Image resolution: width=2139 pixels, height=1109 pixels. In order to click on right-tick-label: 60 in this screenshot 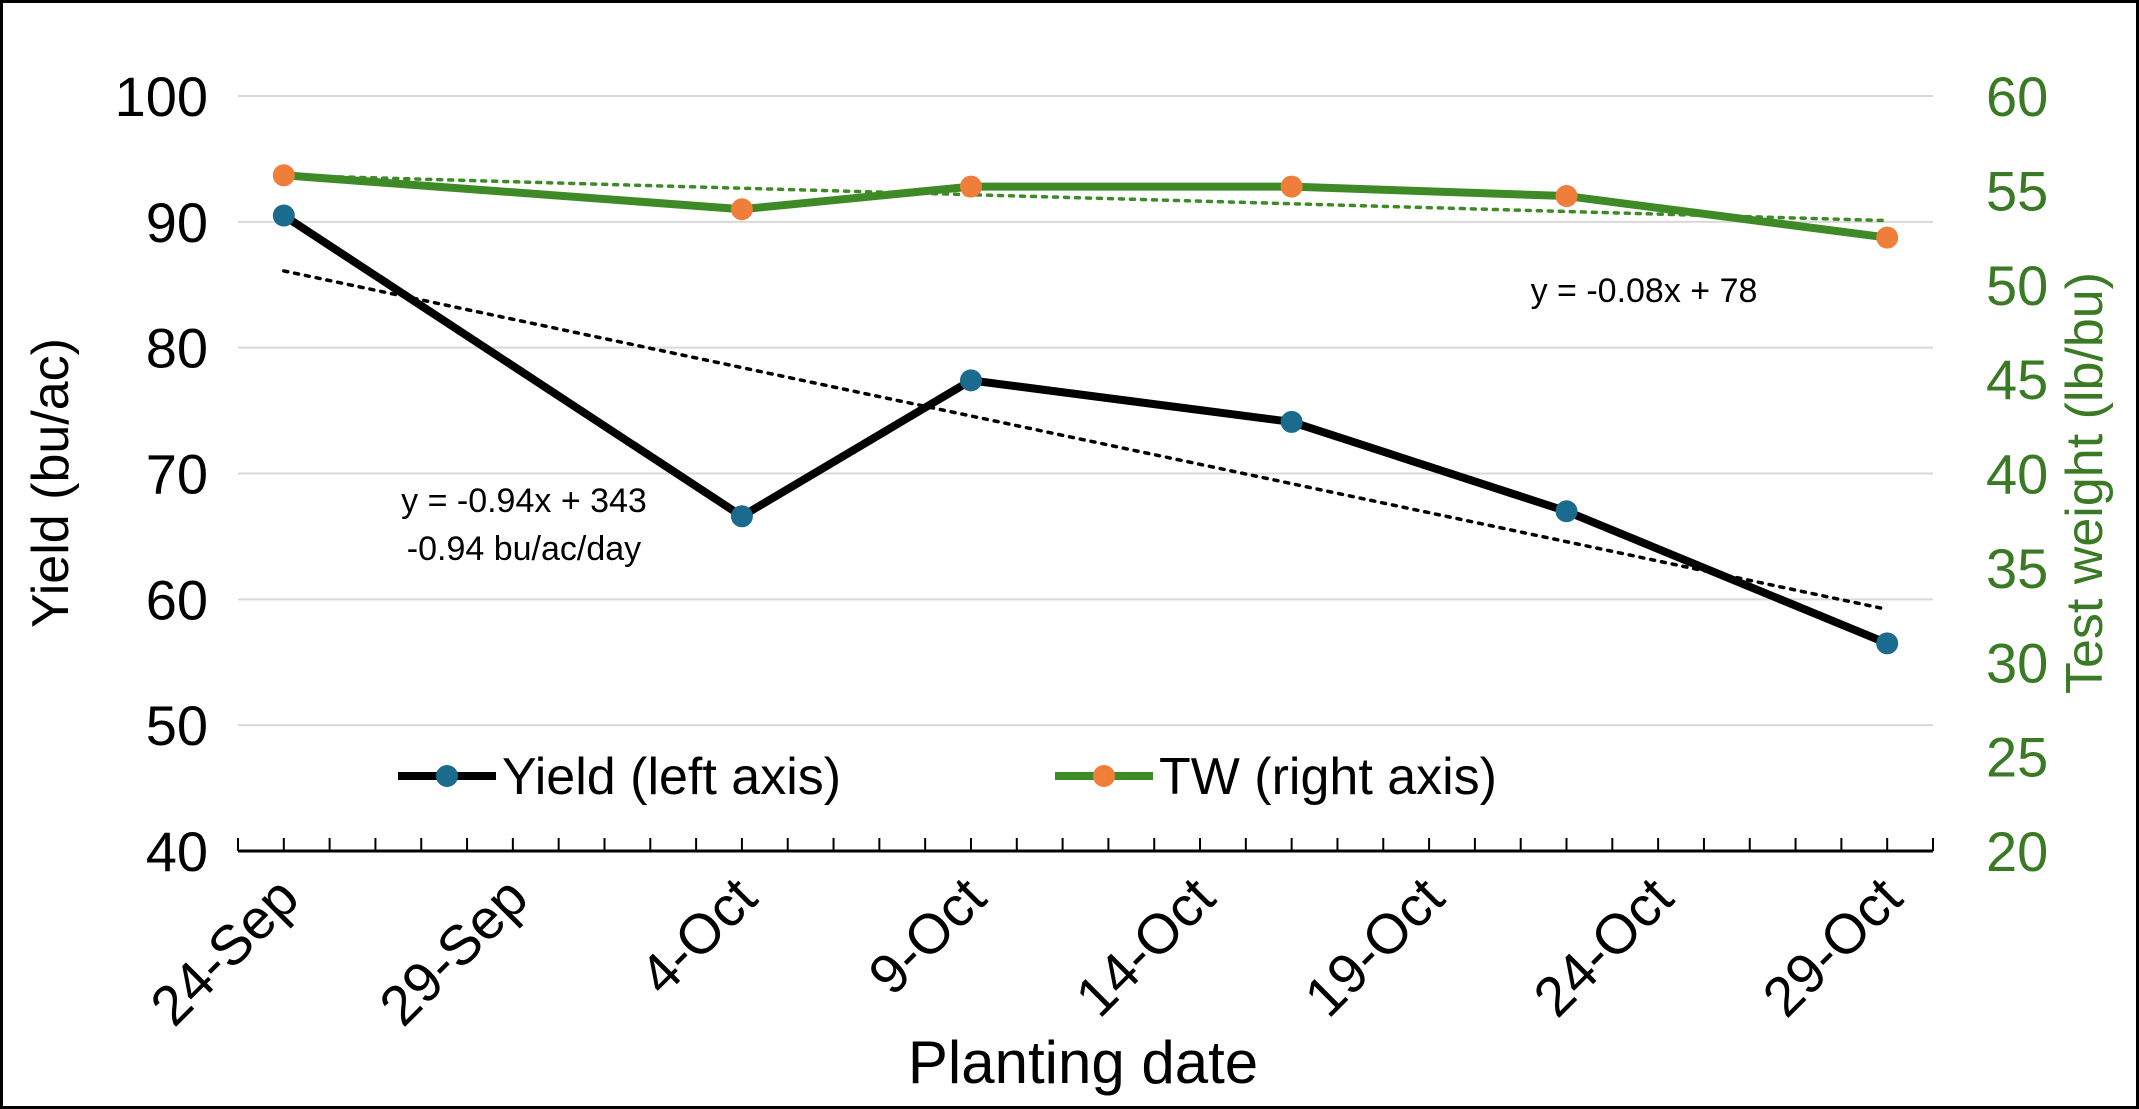, I will do `click(2017, 96)`.